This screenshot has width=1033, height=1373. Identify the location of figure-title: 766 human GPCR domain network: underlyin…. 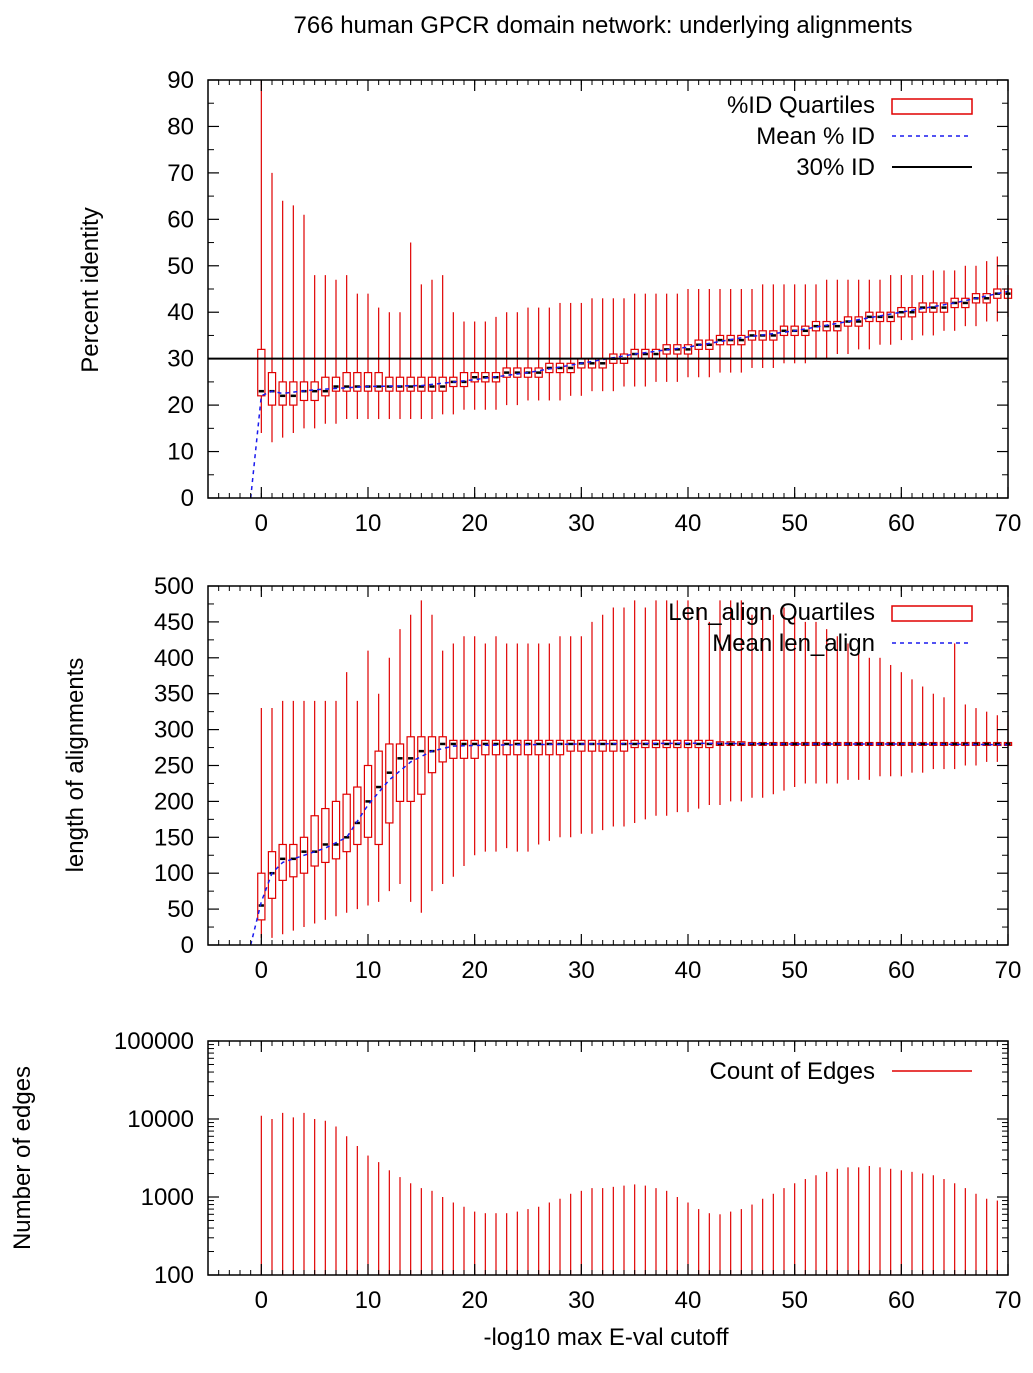
(603, 25).